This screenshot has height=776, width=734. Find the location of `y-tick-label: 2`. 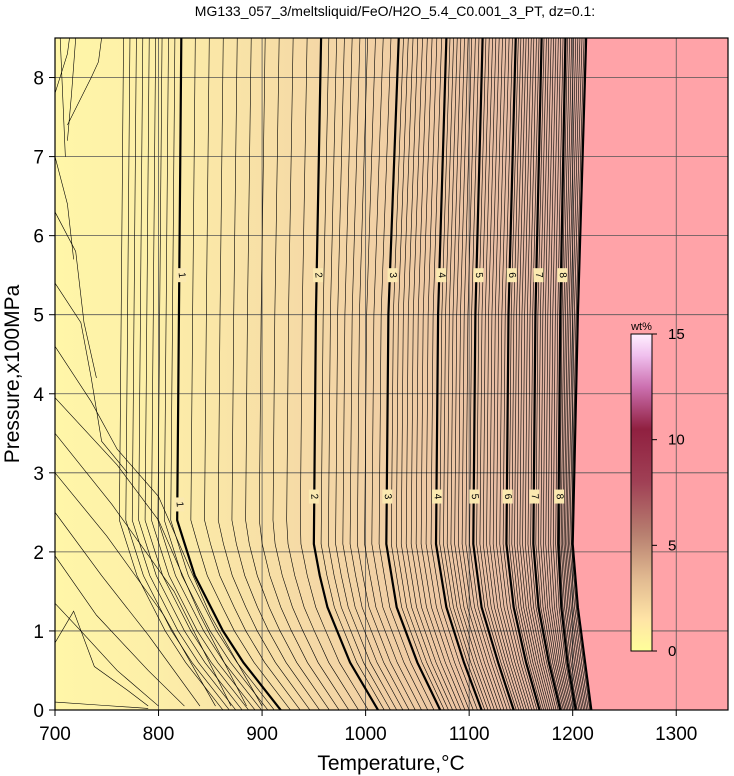

y-tick-label: 2 is located at coordinates (38, 553).